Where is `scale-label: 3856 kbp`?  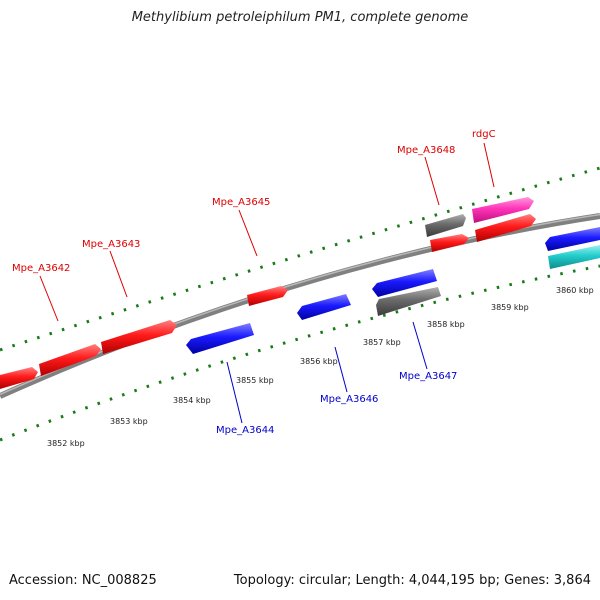 scale-label: 3856 kbp is located at coordinates (319, 361).